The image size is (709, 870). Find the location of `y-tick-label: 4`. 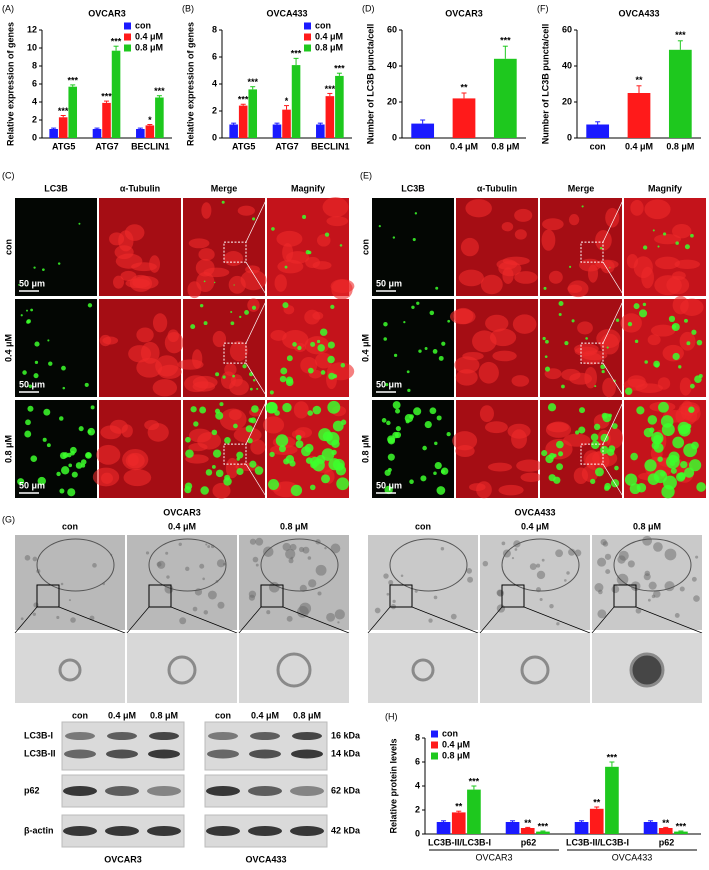

y-tick-label: 4 is located at coordinates (34, 101).